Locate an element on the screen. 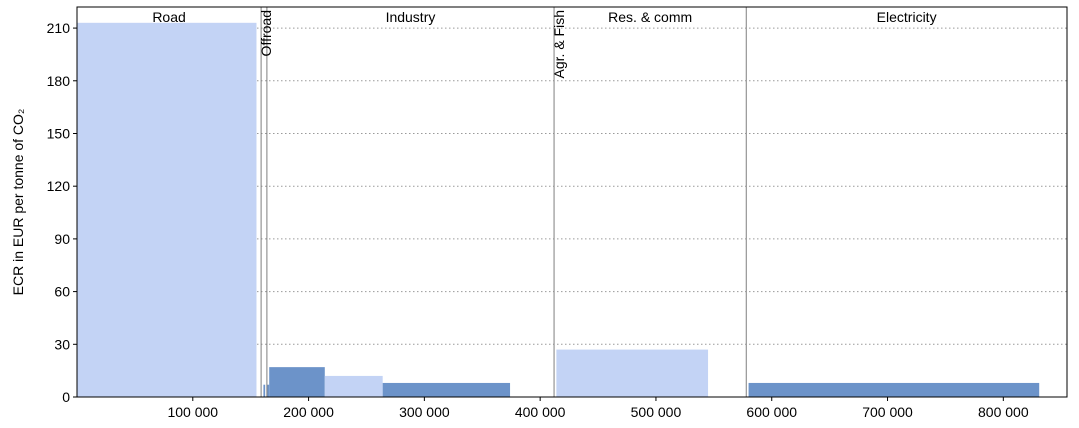 The image size is (1079, 428). y-tick-label: 150 is located at coordinates (59, 133).